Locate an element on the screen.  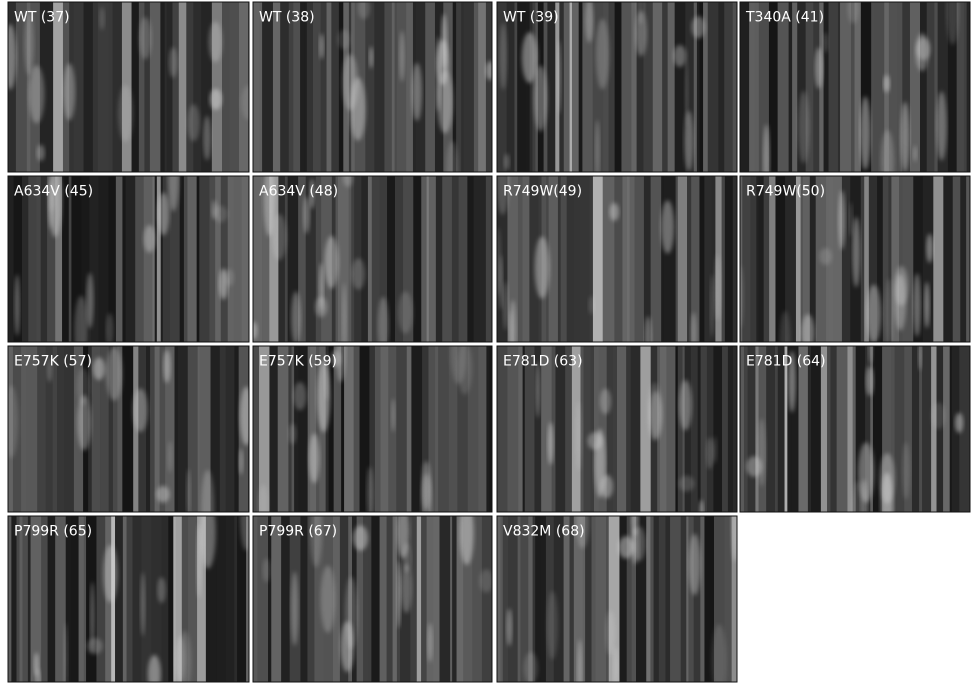
panel-label: T340A (41) is located at coordinates (784, 18).